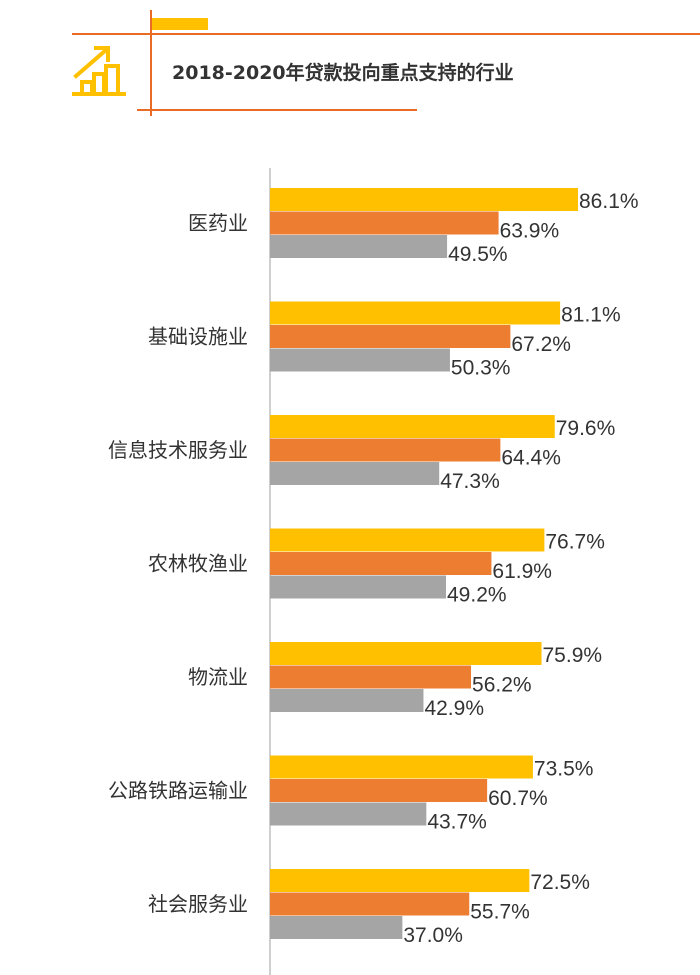  Describe the element at coordinates (573, 655) in the screenshot. I see `data-label-series-1: 75.9%` at that location.